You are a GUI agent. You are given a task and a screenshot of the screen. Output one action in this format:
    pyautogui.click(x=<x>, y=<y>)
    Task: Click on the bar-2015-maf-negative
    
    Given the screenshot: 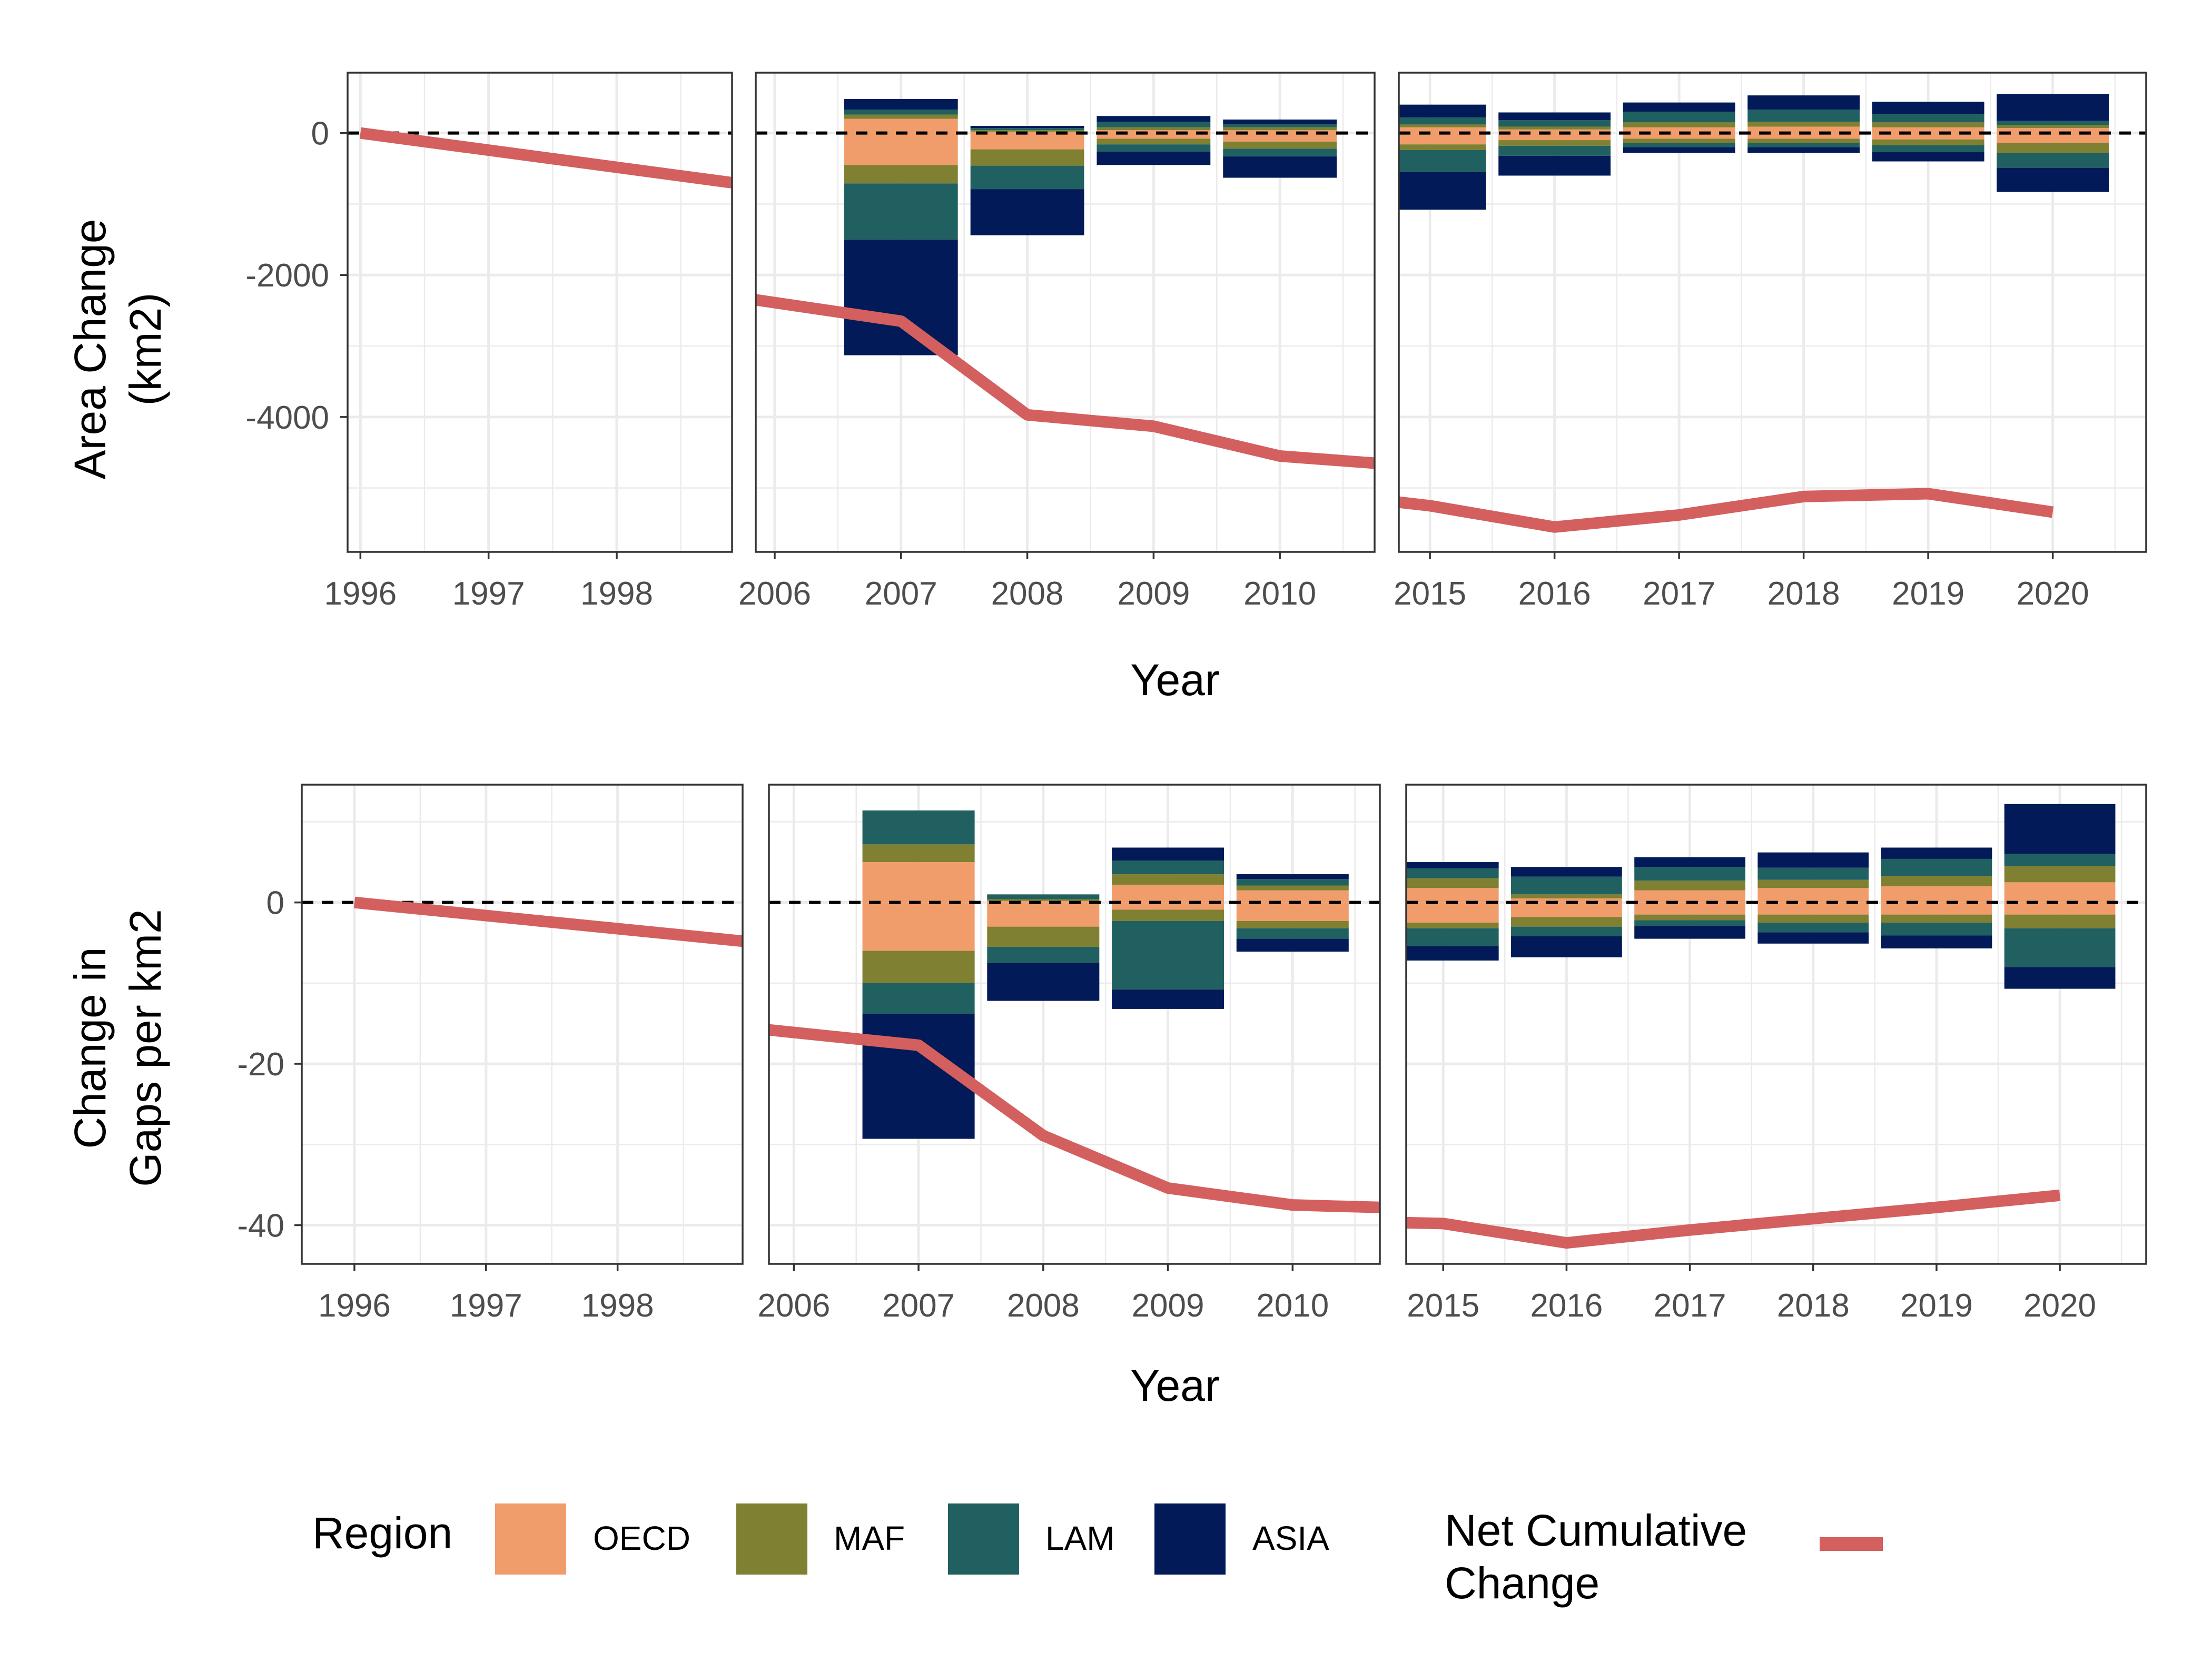 What is the action you would take?
    pyautogui.click(x=1452, y=925)
    